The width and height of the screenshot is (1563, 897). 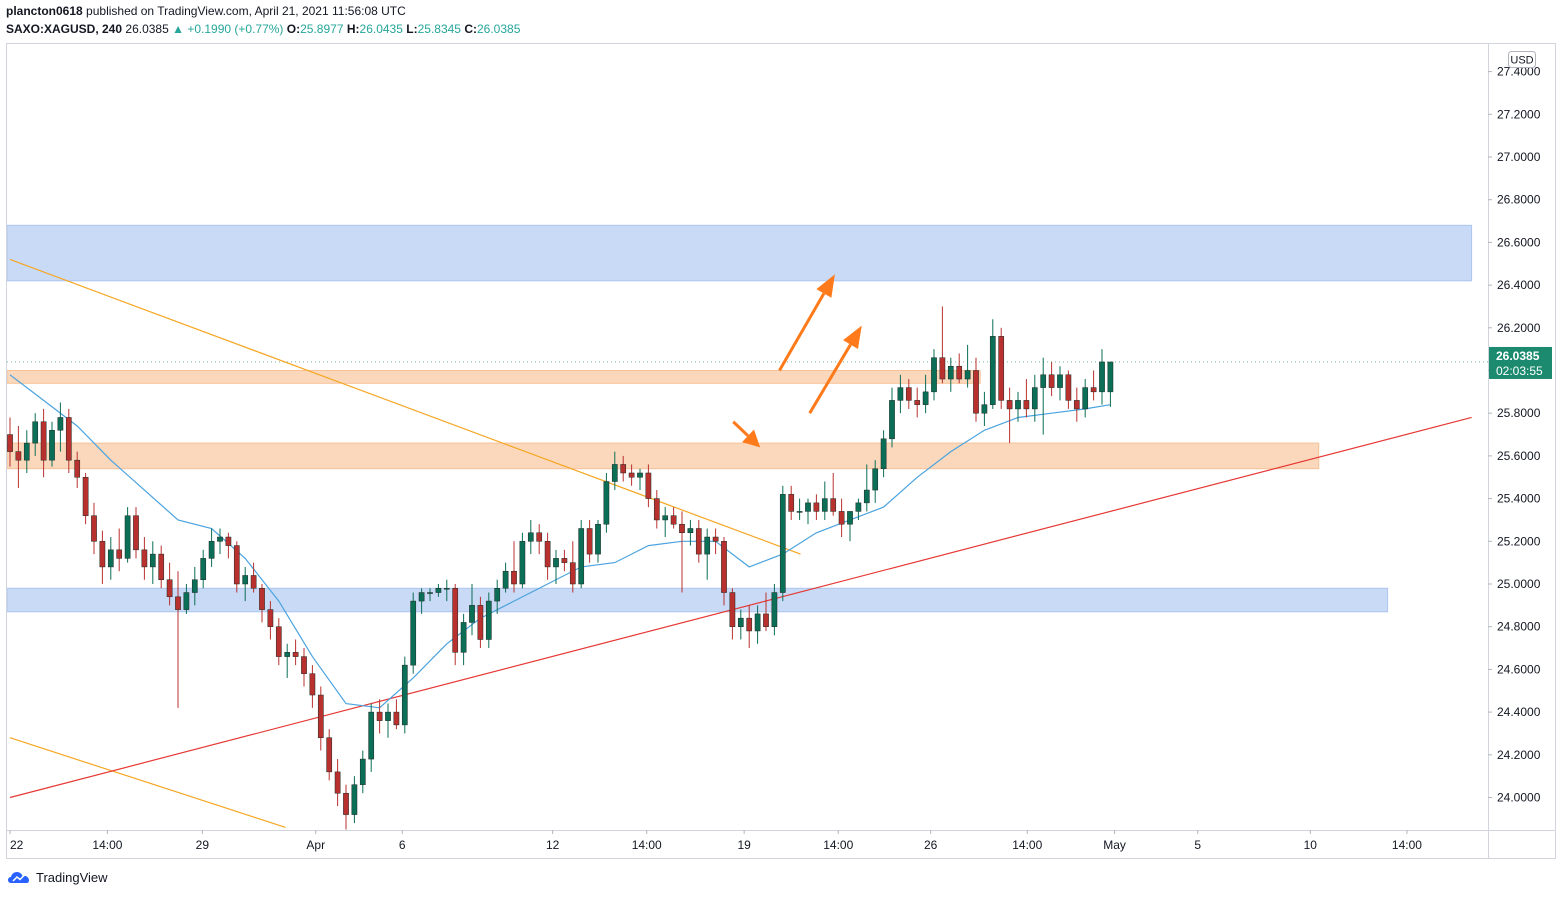 What do you see at coordinates (1519, 328) in the screenshot?
I see `y-tick-label: 26.2000` at bounding box center [1519, 328].